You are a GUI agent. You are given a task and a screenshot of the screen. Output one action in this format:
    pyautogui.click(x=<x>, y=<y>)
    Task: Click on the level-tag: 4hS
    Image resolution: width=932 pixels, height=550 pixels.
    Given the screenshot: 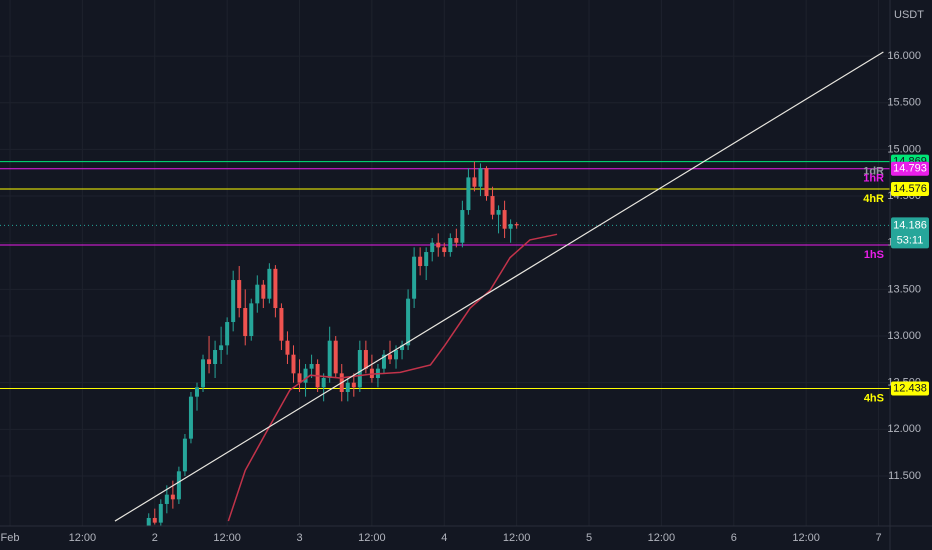 What is the action you would take?
    pyautogui.click(x=874, y=398)
    